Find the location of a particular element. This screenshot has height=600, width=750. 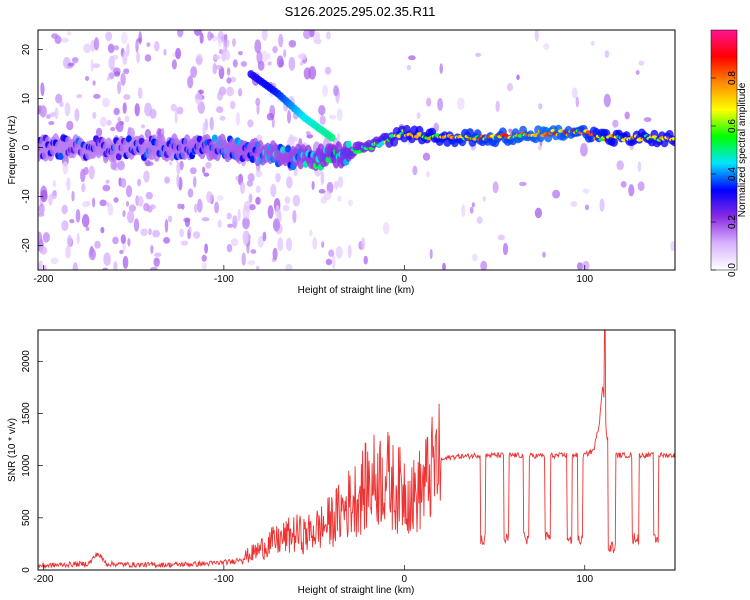

snr-xlabel: Height of straight line (km) is located at coordinates (356, 590).